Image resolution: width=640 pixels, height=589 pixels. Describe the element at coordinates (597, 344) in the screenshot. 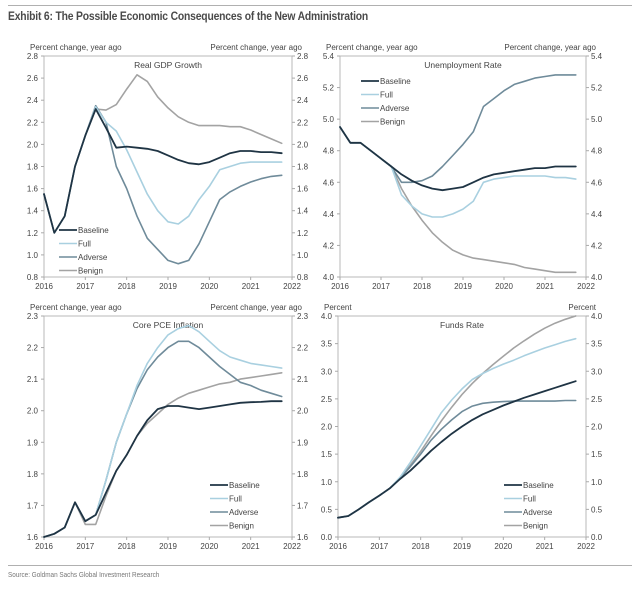

I see `y-tick-label-right: 3.5` at that location.